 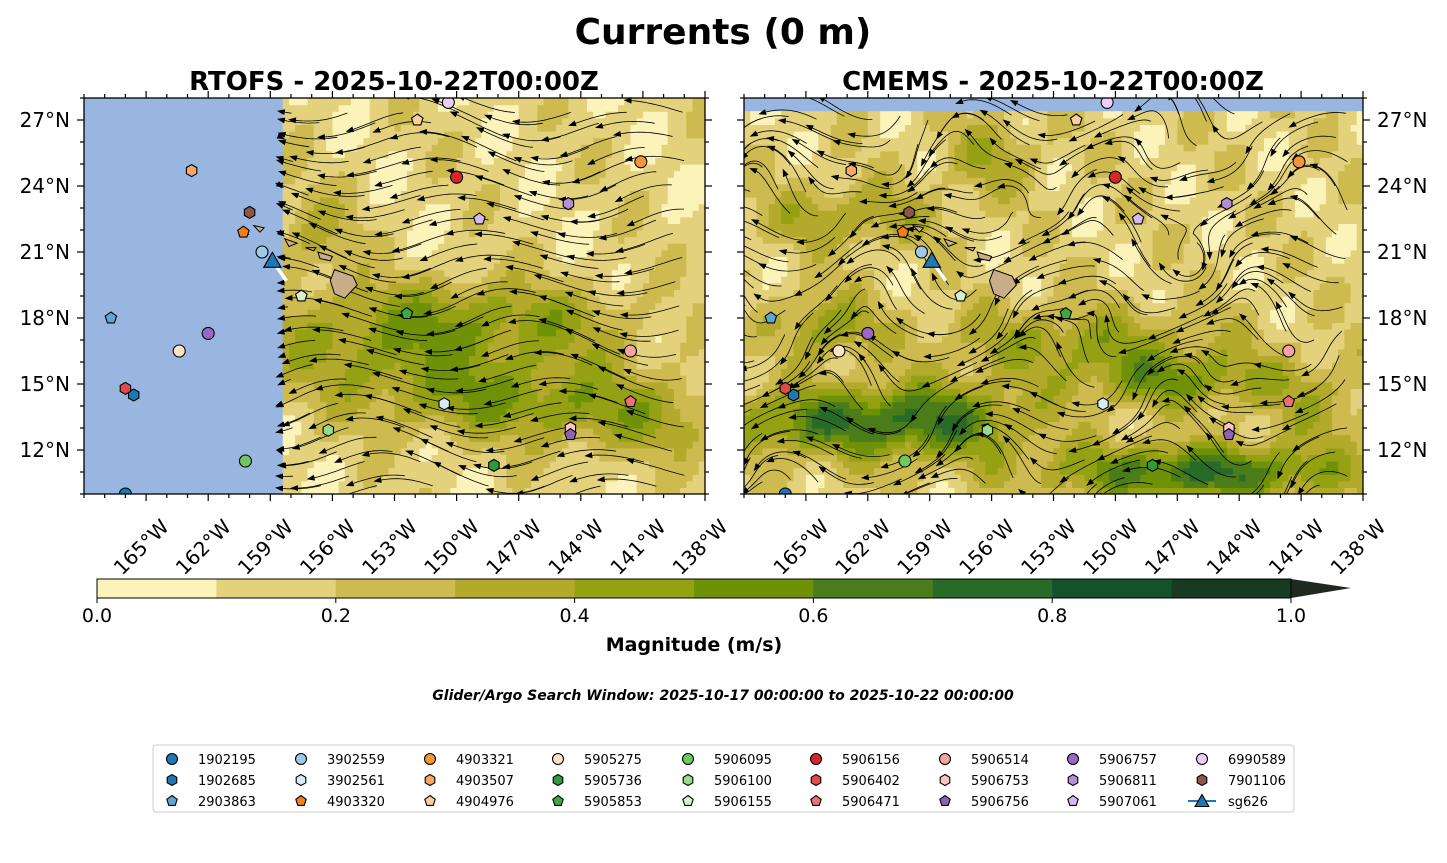 I want to click on legend-item-5905736: 5905736, so click(x=597, y=781).